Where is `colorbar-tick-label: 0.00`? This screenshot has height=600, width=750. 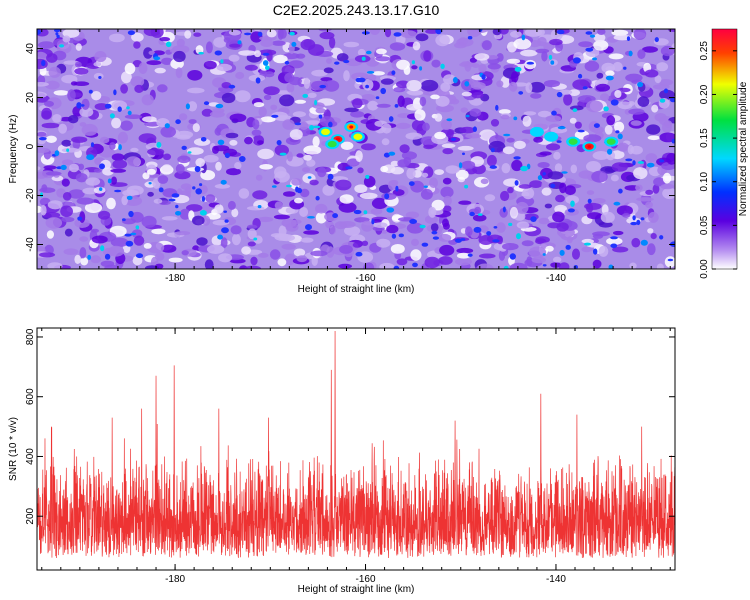 colorbar-tick-label: 0.00 is located at coordinates (704, 269).